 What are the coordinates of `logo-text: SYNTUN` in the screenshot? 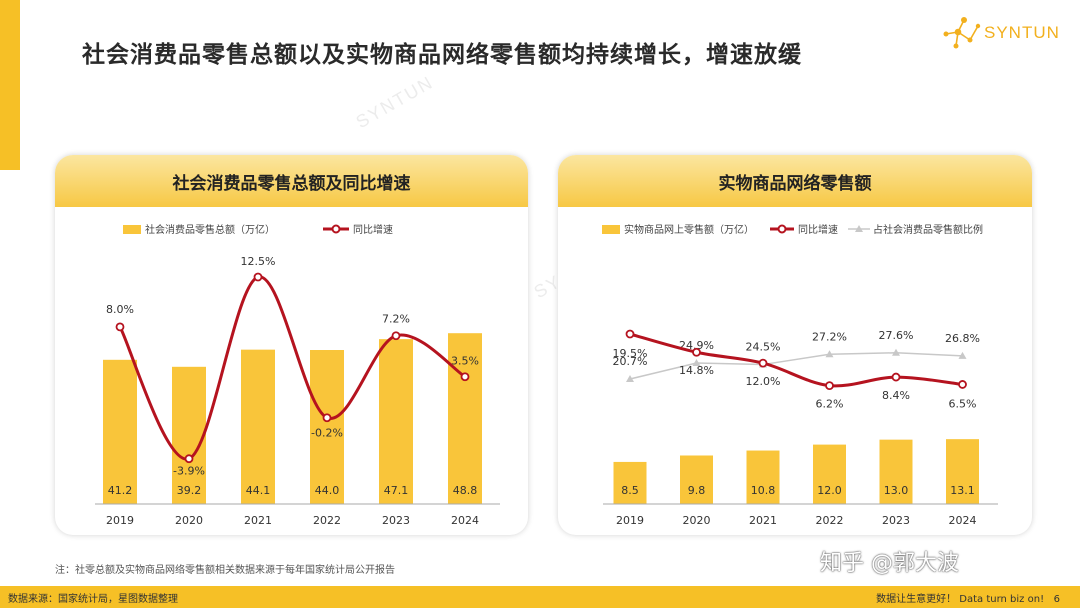 It's located at (1022, 32).